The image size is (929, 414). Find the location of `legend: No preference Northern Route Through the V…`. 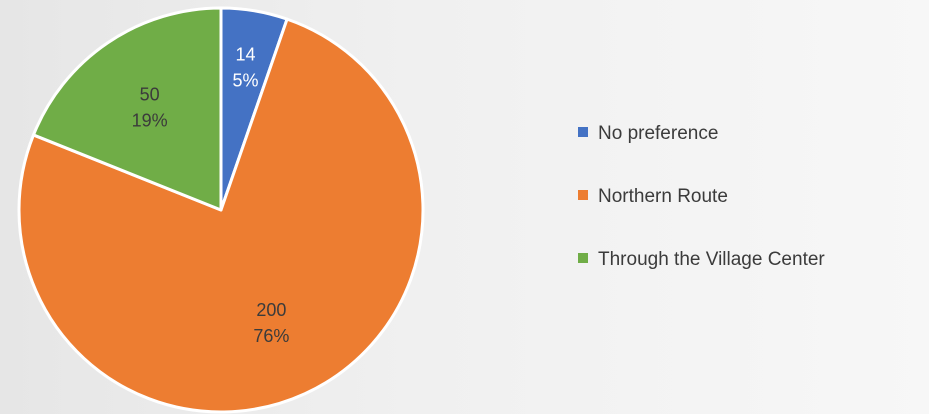

legend: No preference Northern Route Through the V… is located at coordinates (701, 196).